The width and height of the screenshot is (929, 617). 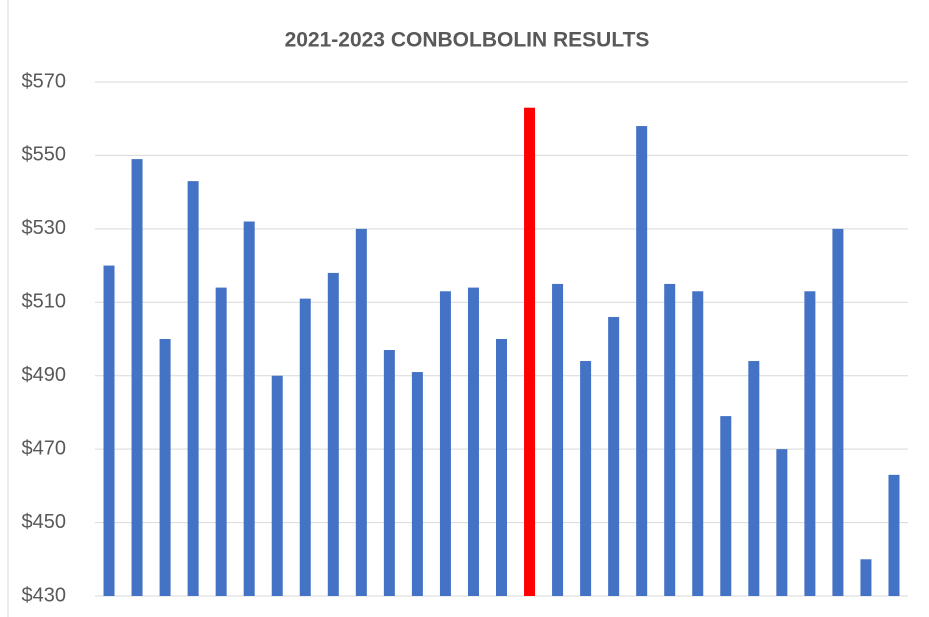 I want to click on y-tick-label: $530, so click(x=44, y=228).